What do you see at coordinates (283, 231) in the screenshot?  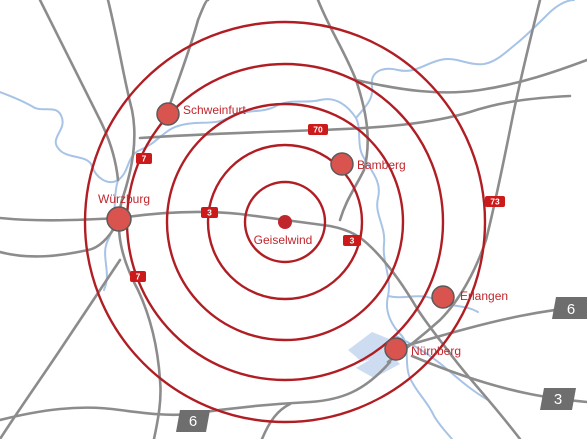 I see `center-marker: Geiselwind` at bounding box center [283, 231].